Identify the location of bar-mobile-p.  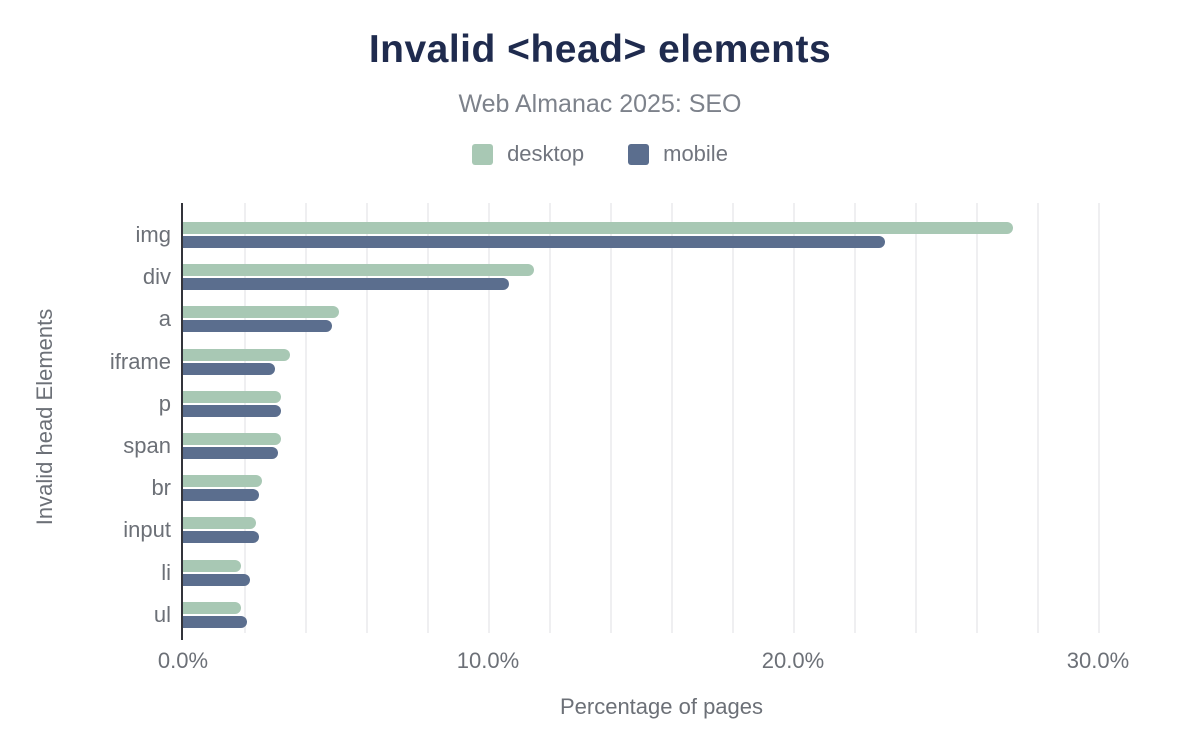
(232, 410).